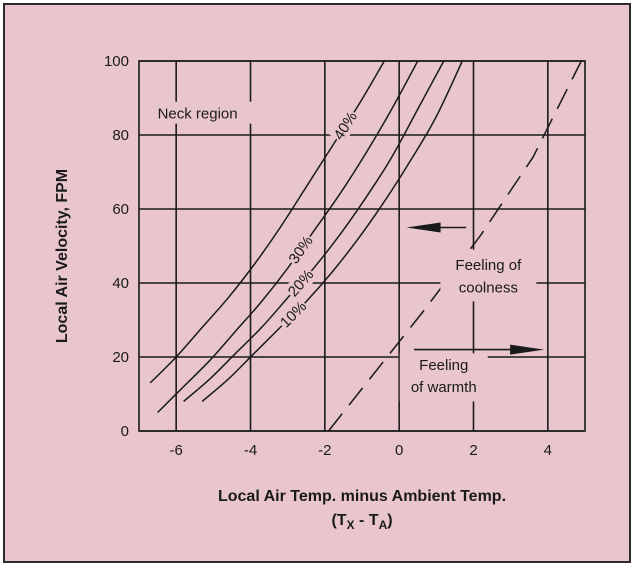 This screenshot has width=640, height=569. What do you see at coordinates (116, 61) in the screenshot?
I see `y-tick-label: 100` at bounding box center [116, 61].